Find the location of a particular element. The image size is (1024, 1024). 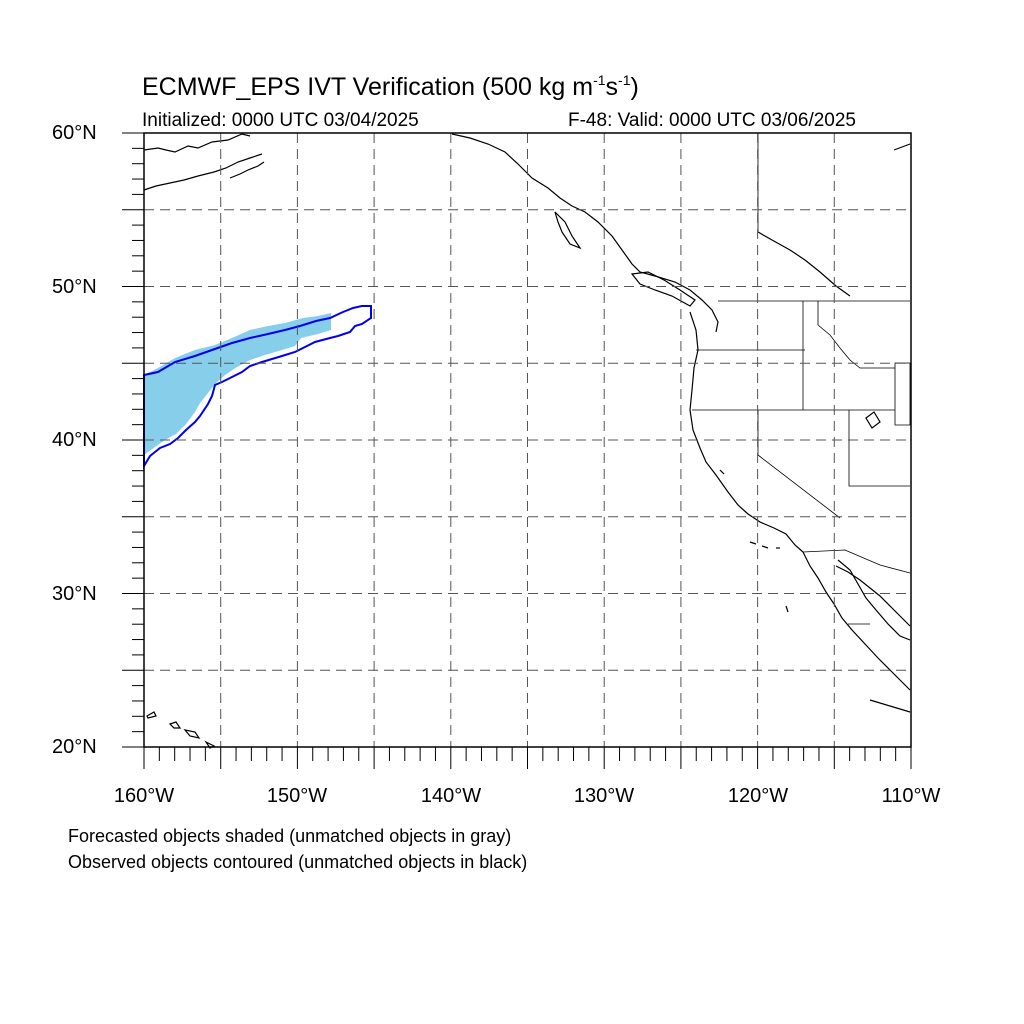

lat-label-40n: 40°N is located at coordinates (74, 440).